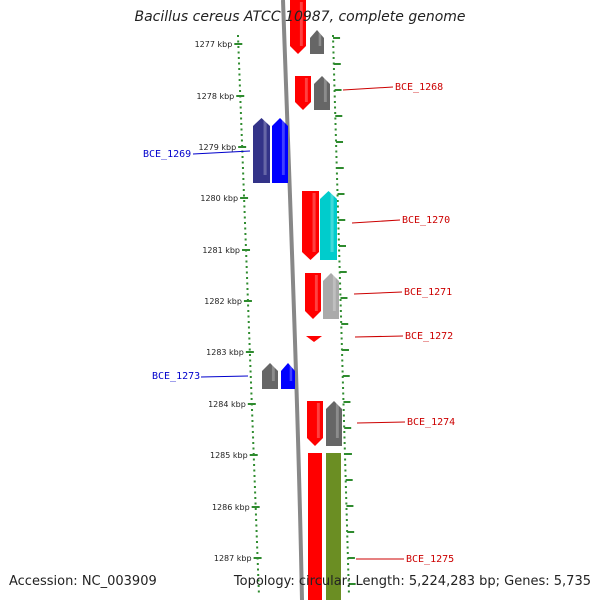 The width and height of the screenshot is (600, 600). I want to click on gene-arrow-bce-1273-shine, so click(291, 373).